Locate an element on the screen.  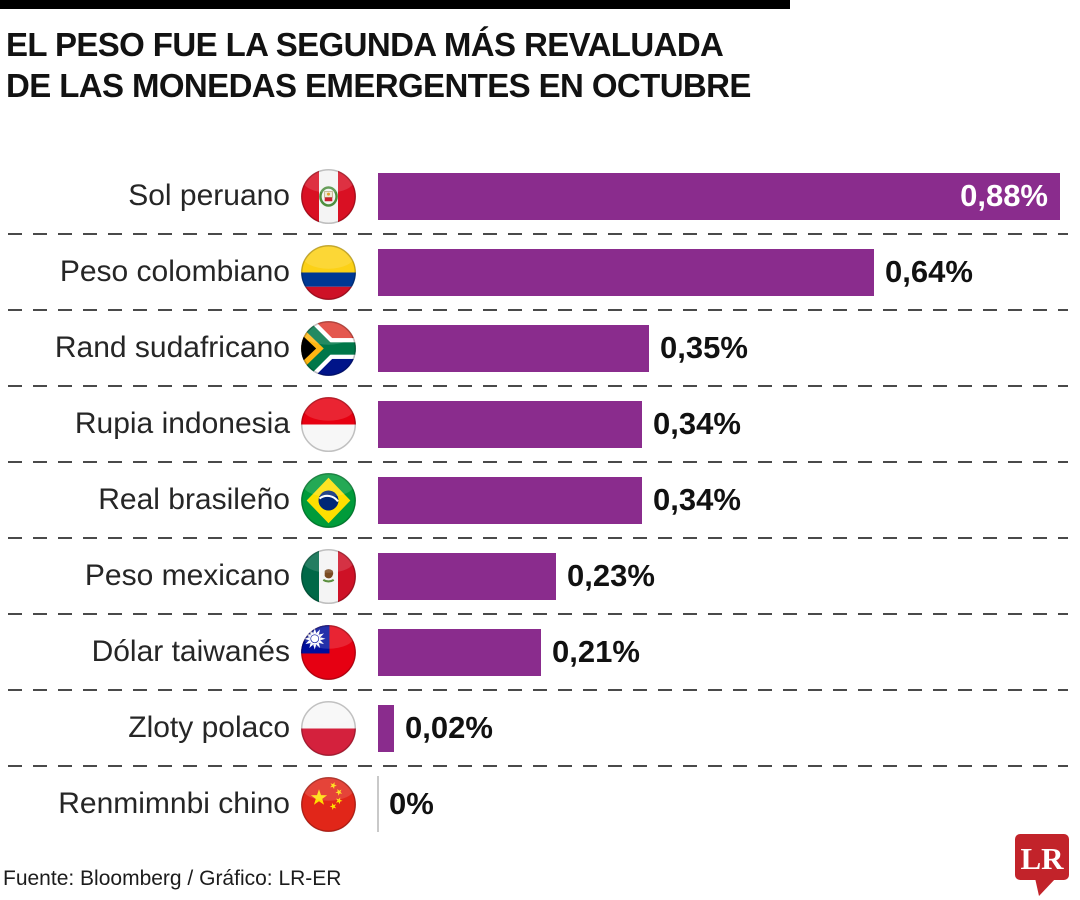
chart-row: Rand sudafricano 0,35% is located at coordinates (540, 348).